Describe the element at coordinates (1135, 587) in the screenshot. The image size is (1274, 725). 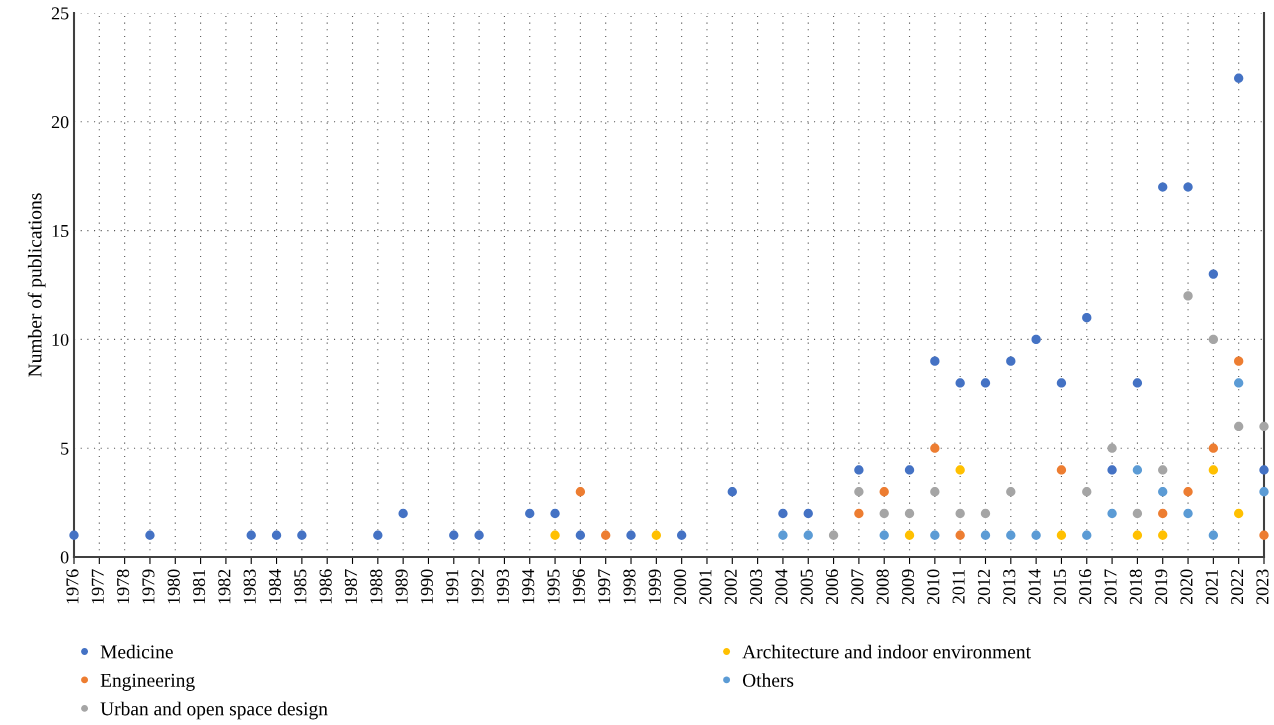
I see `x-tick-label: 2018` at that location.